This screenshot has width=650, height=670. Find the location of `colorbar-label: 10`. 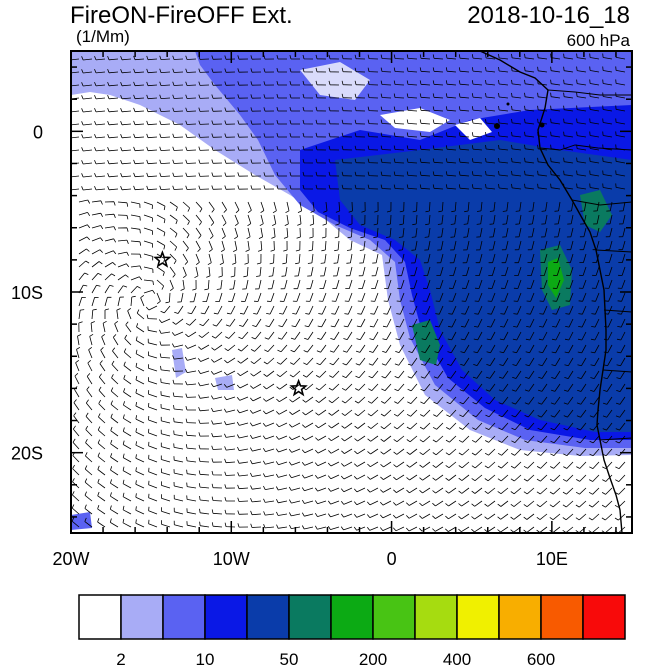

colorbar-label: 10 is located at coordinates (205, 659).